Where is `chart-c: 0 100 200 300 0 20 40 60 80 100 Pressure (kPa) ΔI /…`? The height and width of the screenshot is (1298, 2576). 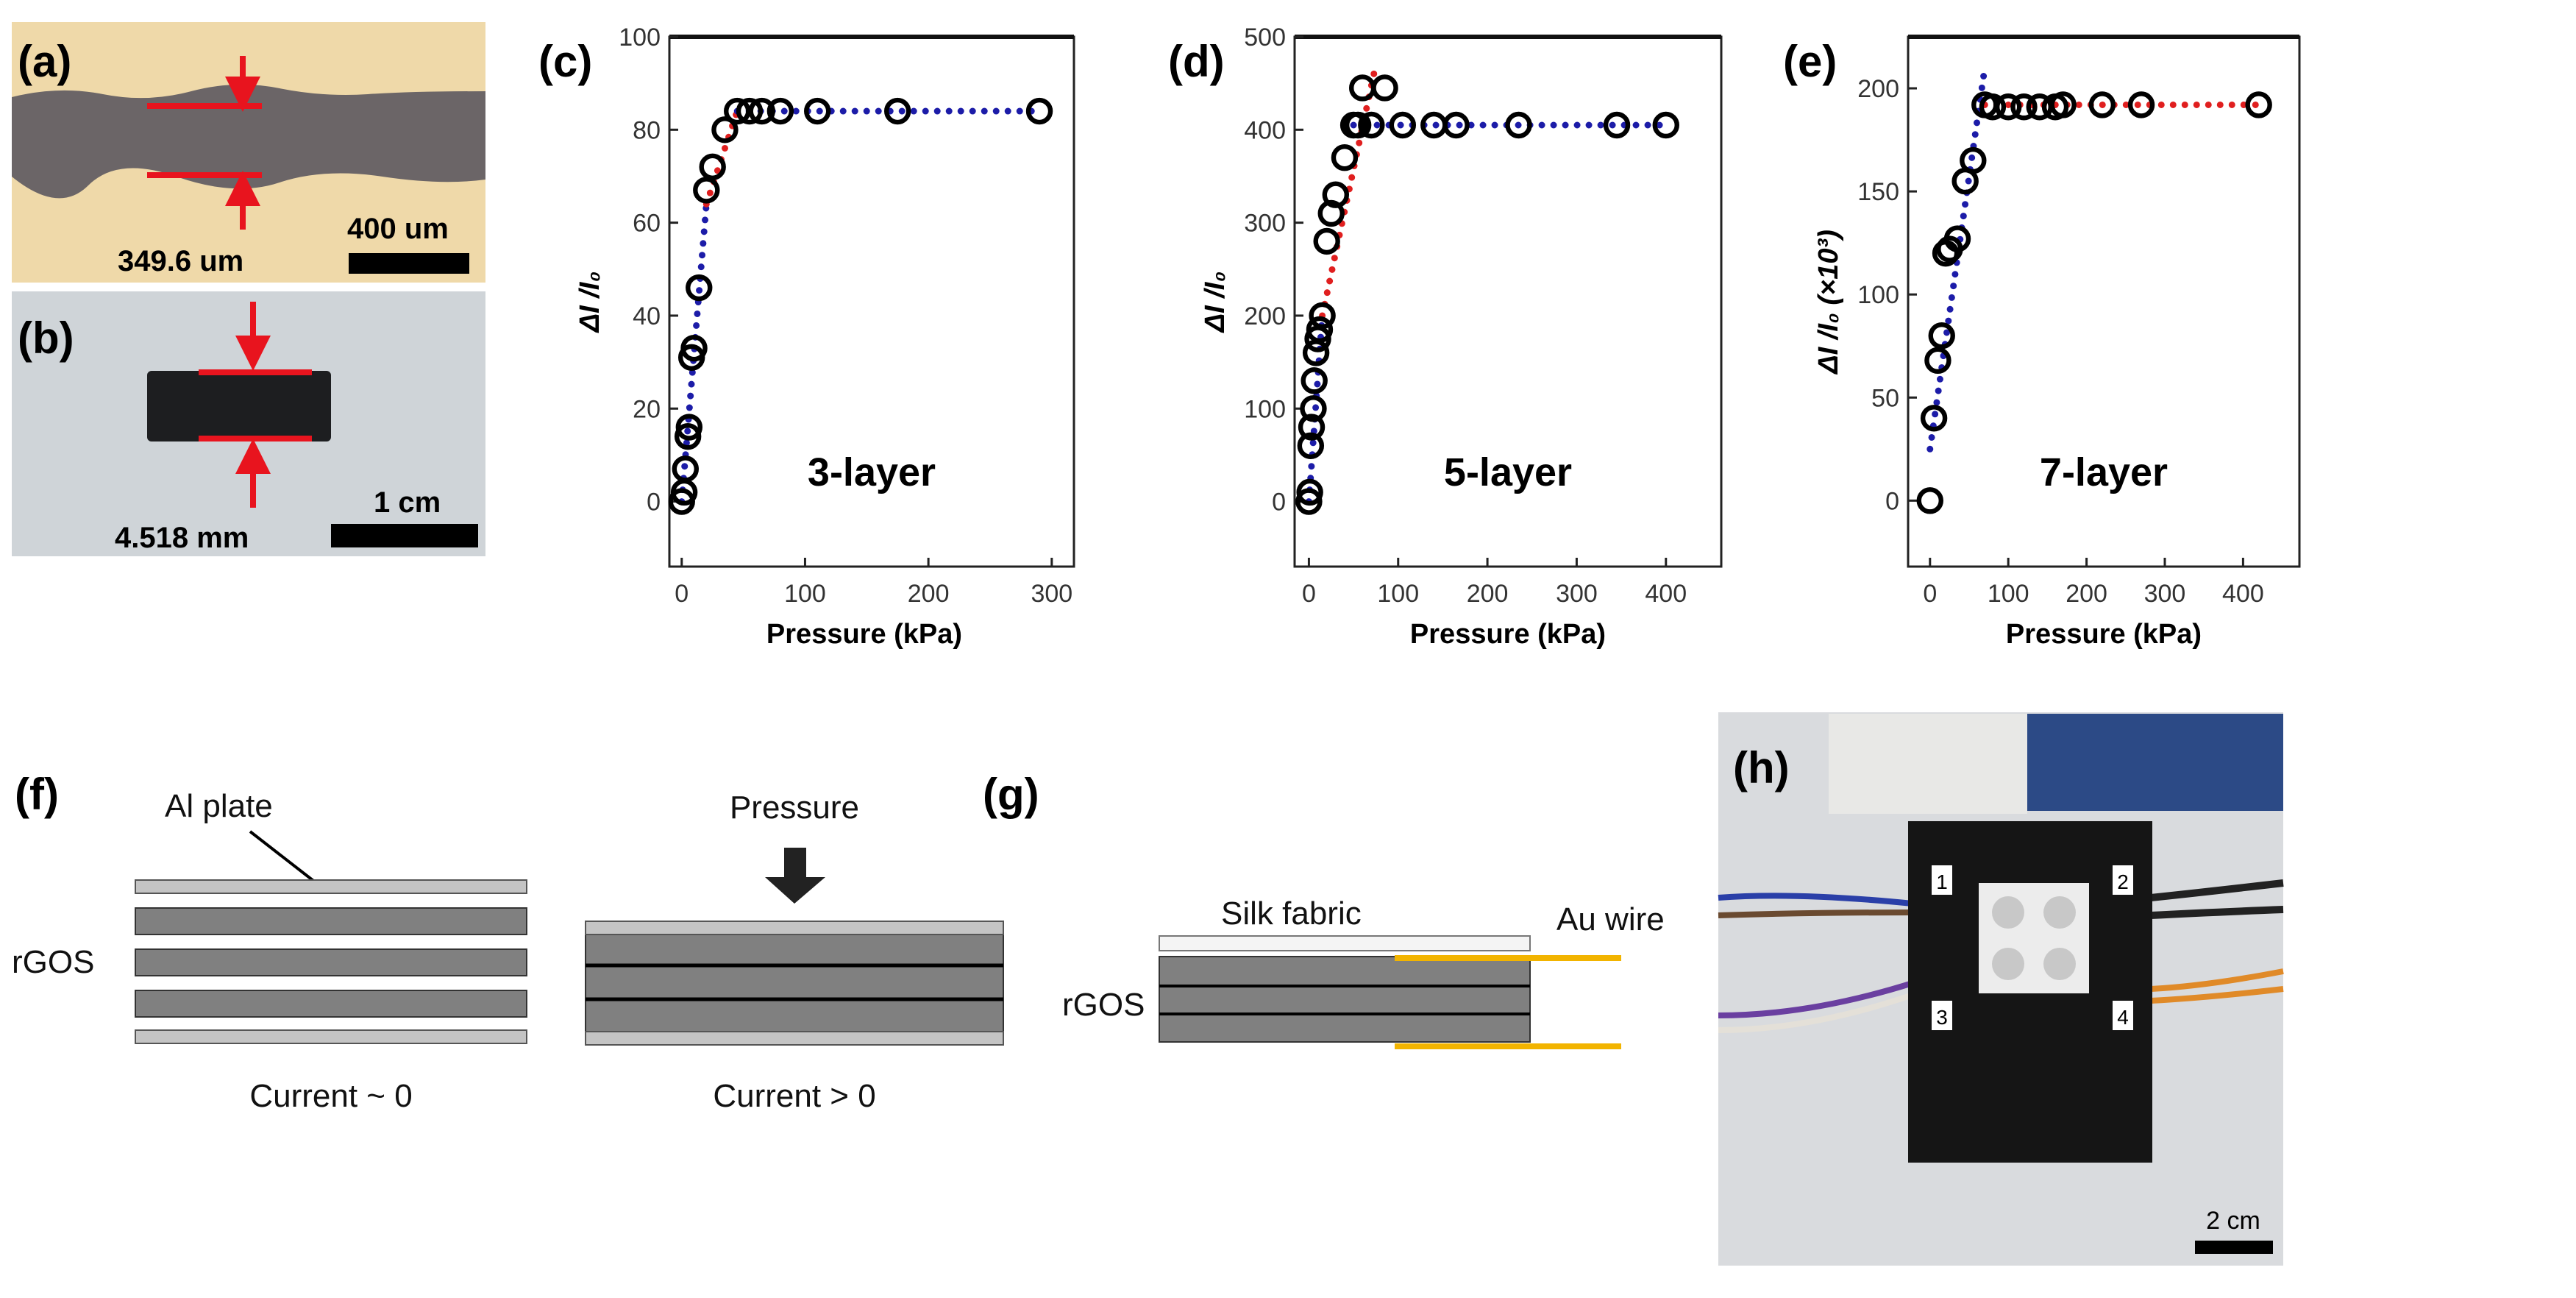
chart-c: 0 100 200 300 0 20 40 60 80 100 Pressure (kPa) ΔI /… is located at coordinates (806, 337).